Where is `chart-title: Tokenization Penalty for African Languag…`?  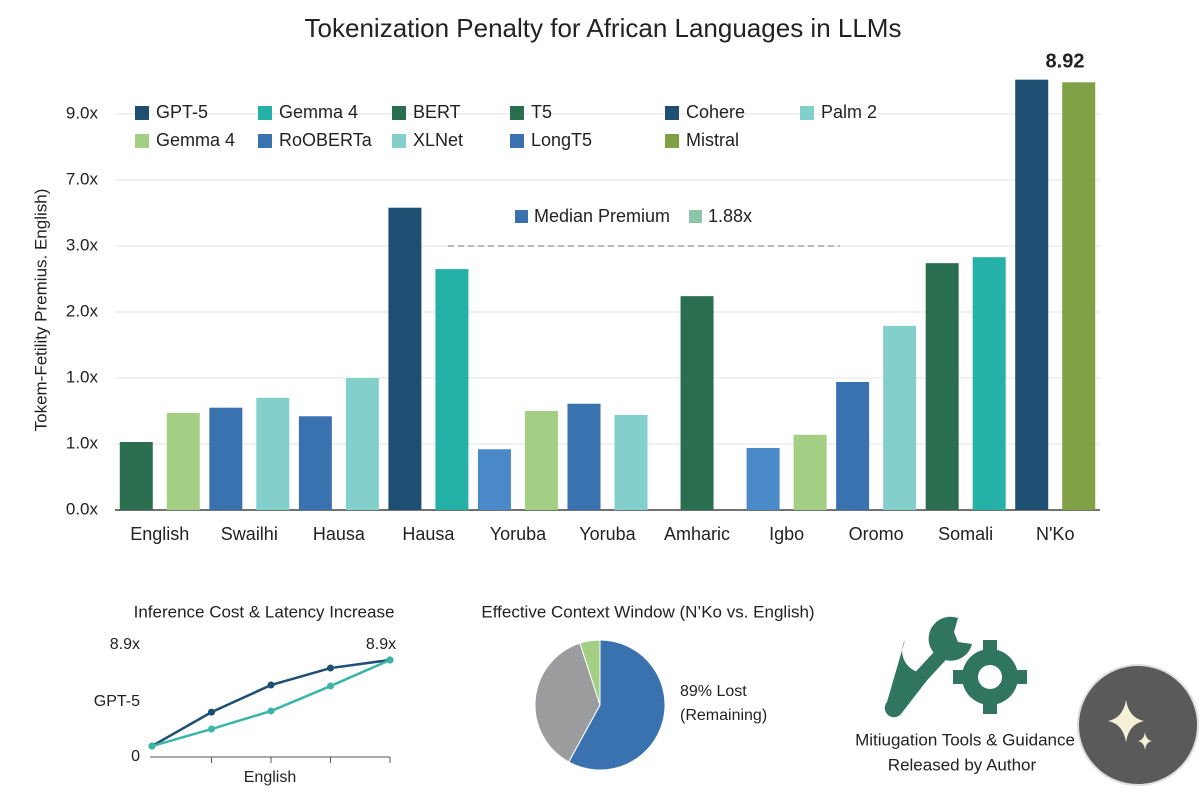
chart-title: Tokenization Penalty for African Languag… is located at coordinates (603, 28).